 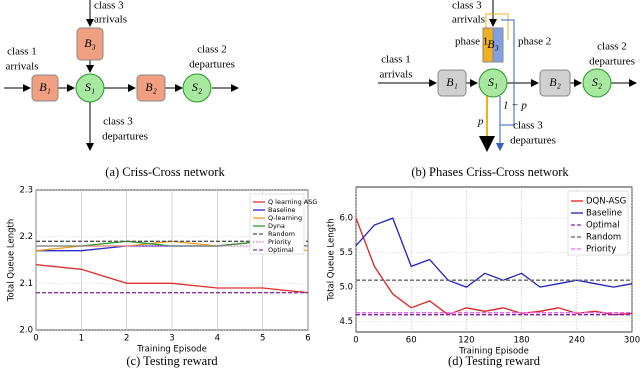 I want to click on caption: (a) Criss-Cross network, so click(x=165, y=172).